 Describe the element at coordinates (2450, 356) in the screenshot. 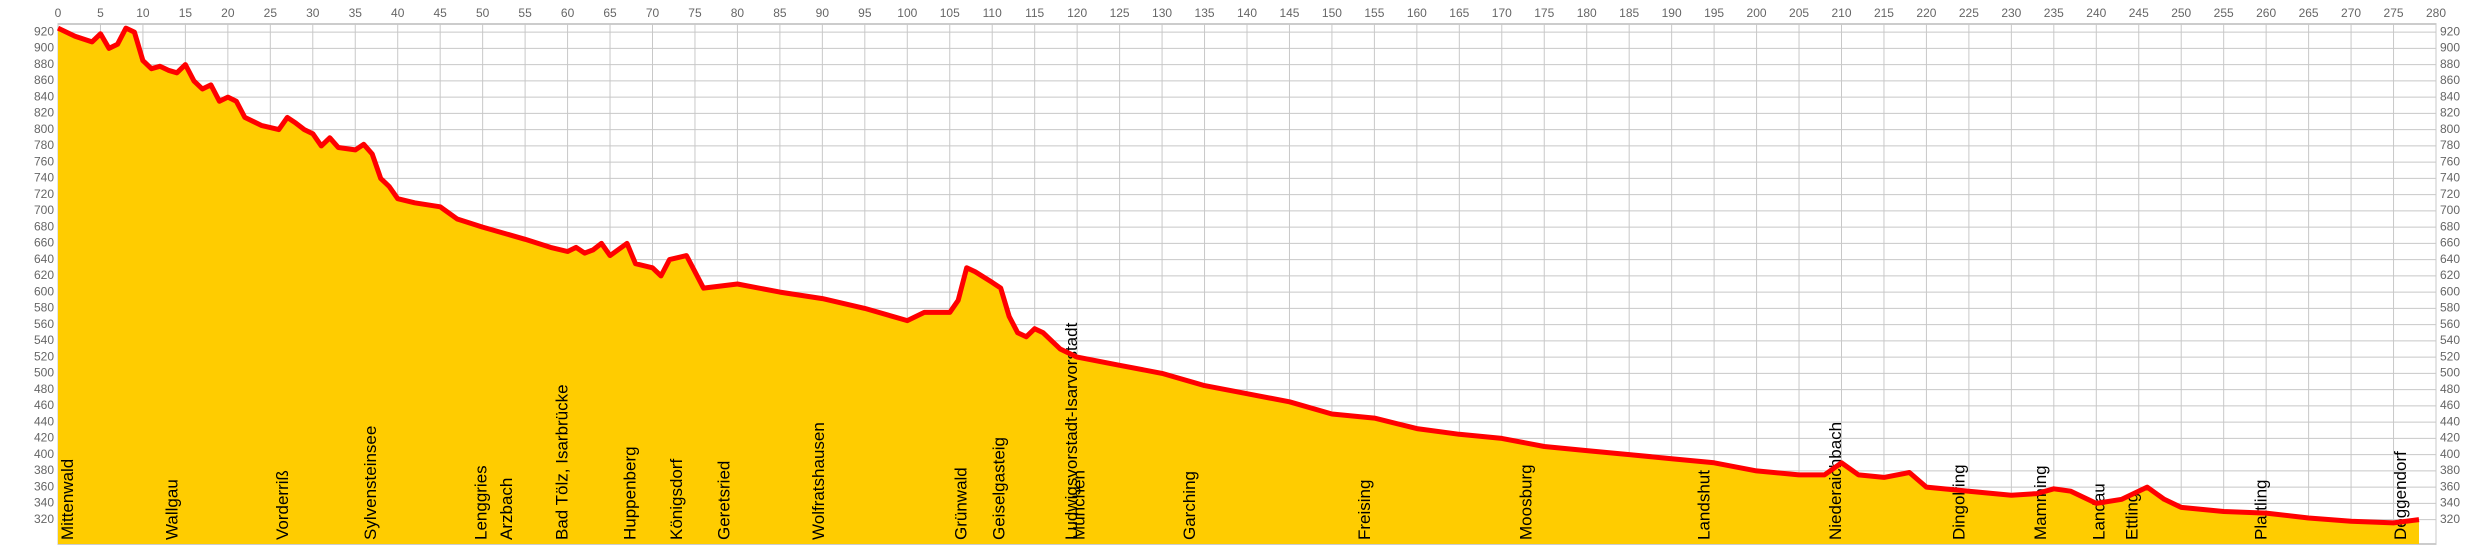

I see `y2-tick-label: 520` at that location.